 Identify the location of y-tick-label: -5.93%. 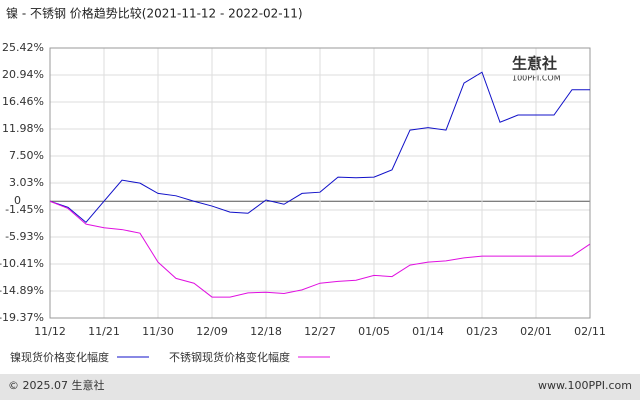
(24, 236).